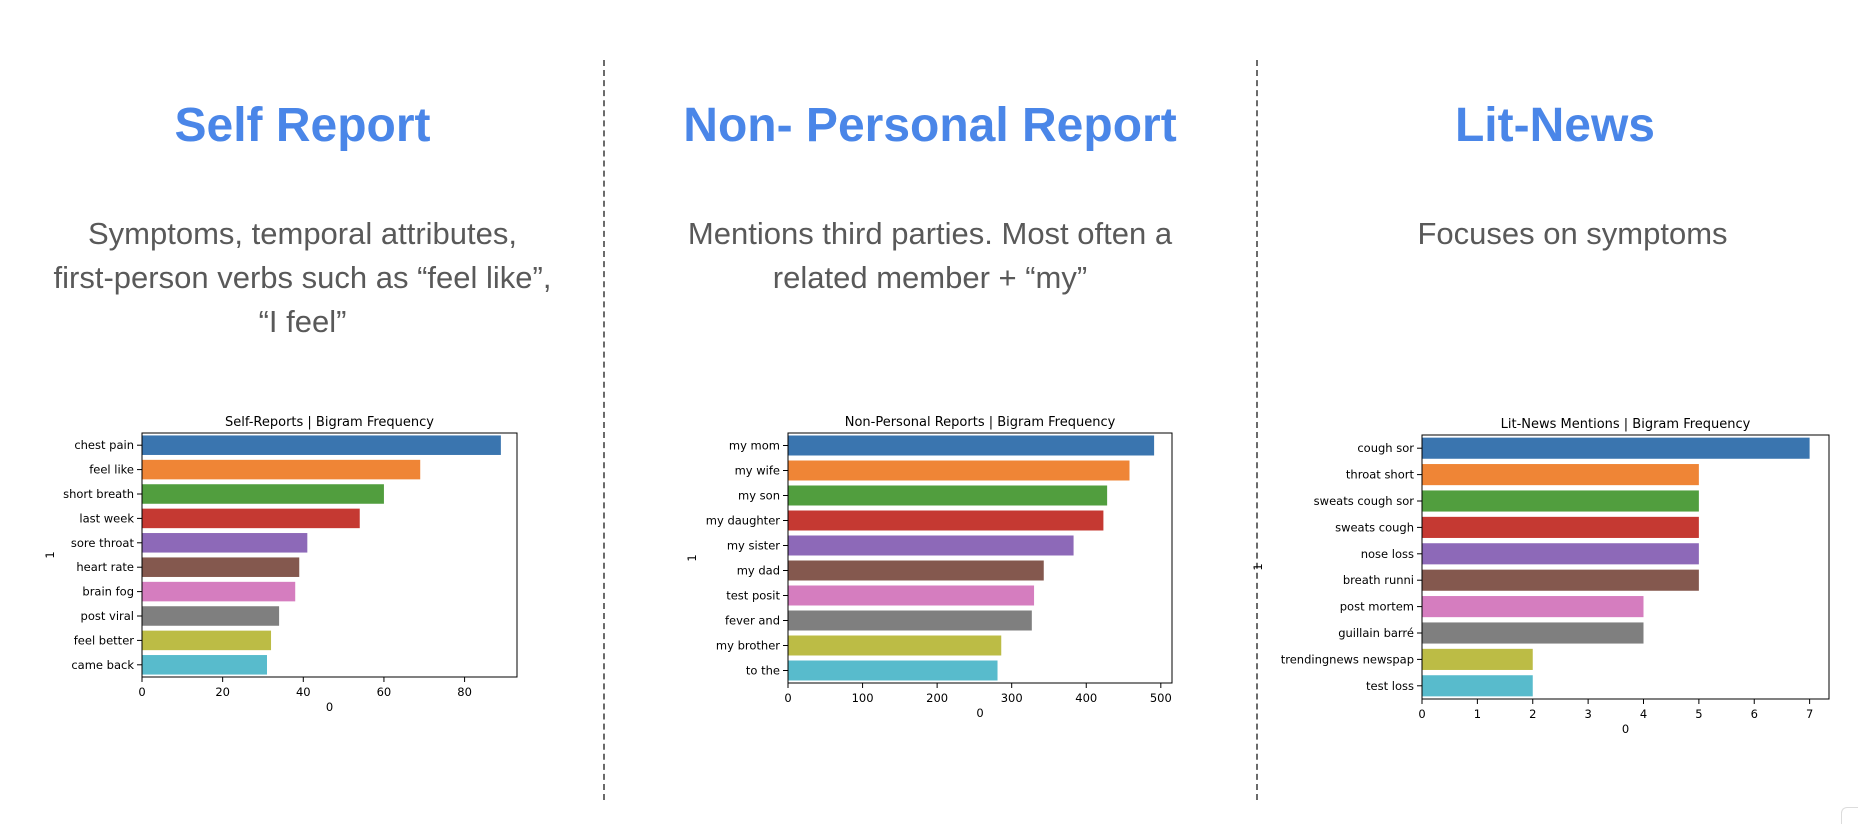 The image size is (1858, 824). Describe the element at coordinates (1257, 430) in the screenshot. I see `panel-divider-right` at that location.